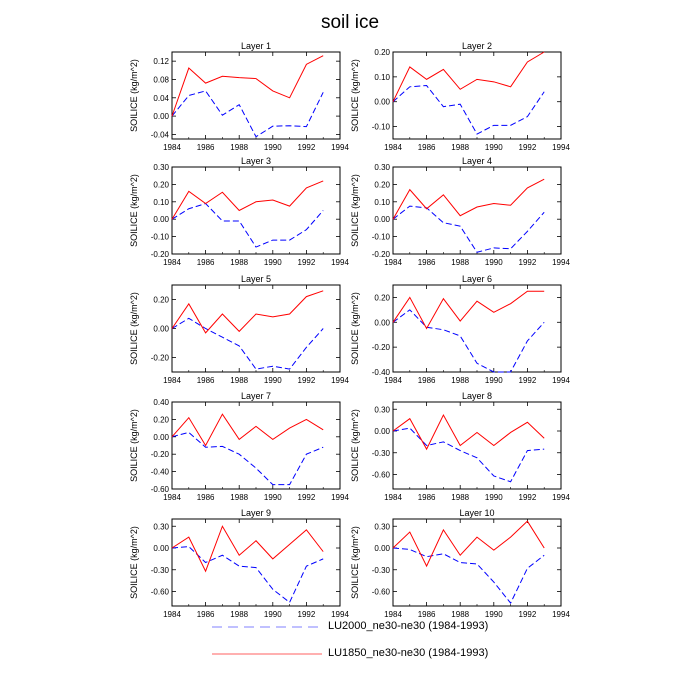  I want to click on y-tick-label: 0.12, so click(161, 61).